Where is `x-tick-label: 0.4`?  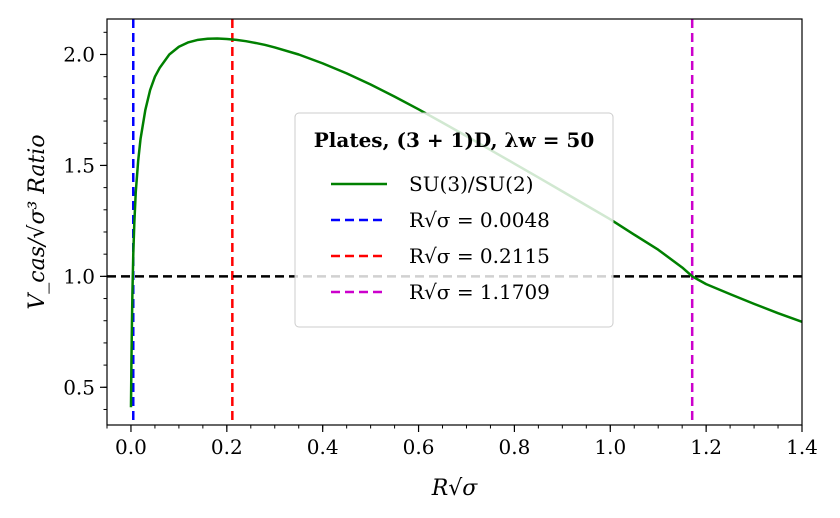
x-tick-label: 0.4 is located at coordinates (323, 447).